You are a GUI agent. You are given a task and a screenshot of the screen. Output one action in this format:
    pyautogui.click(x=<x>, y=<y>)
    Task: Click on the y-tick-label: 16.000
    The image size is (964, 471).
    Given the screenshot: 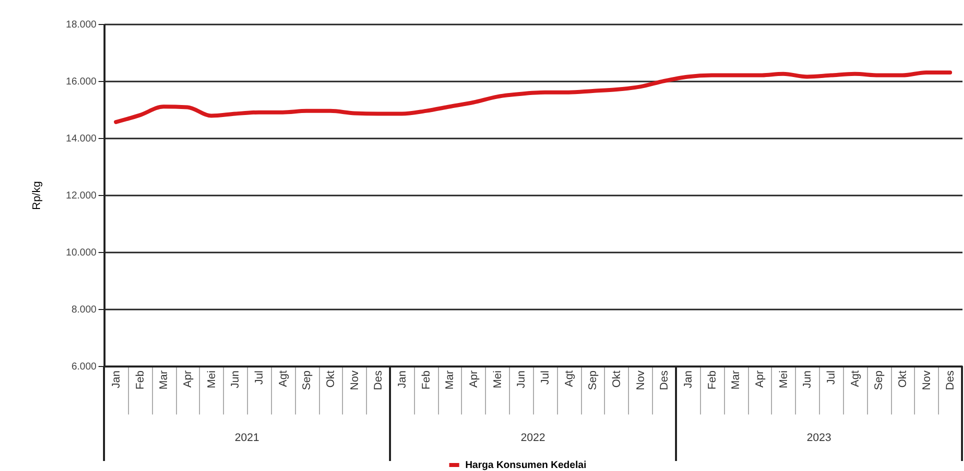 What is the action you would take?
    pyautogui.click(x=81, y=82)
    